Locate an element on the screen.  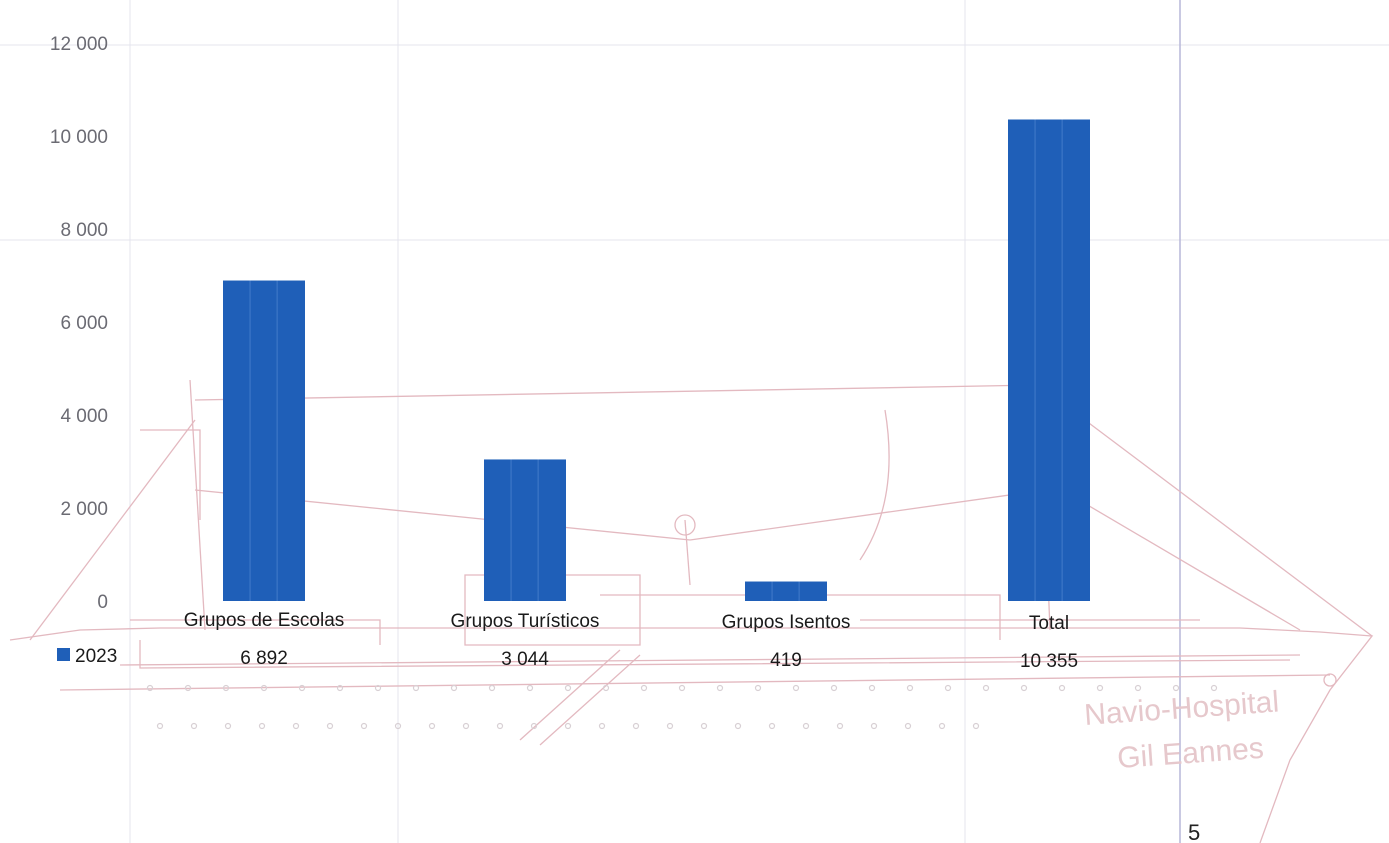
data-table-value: 3 044 is located at coordinates (525, 659).